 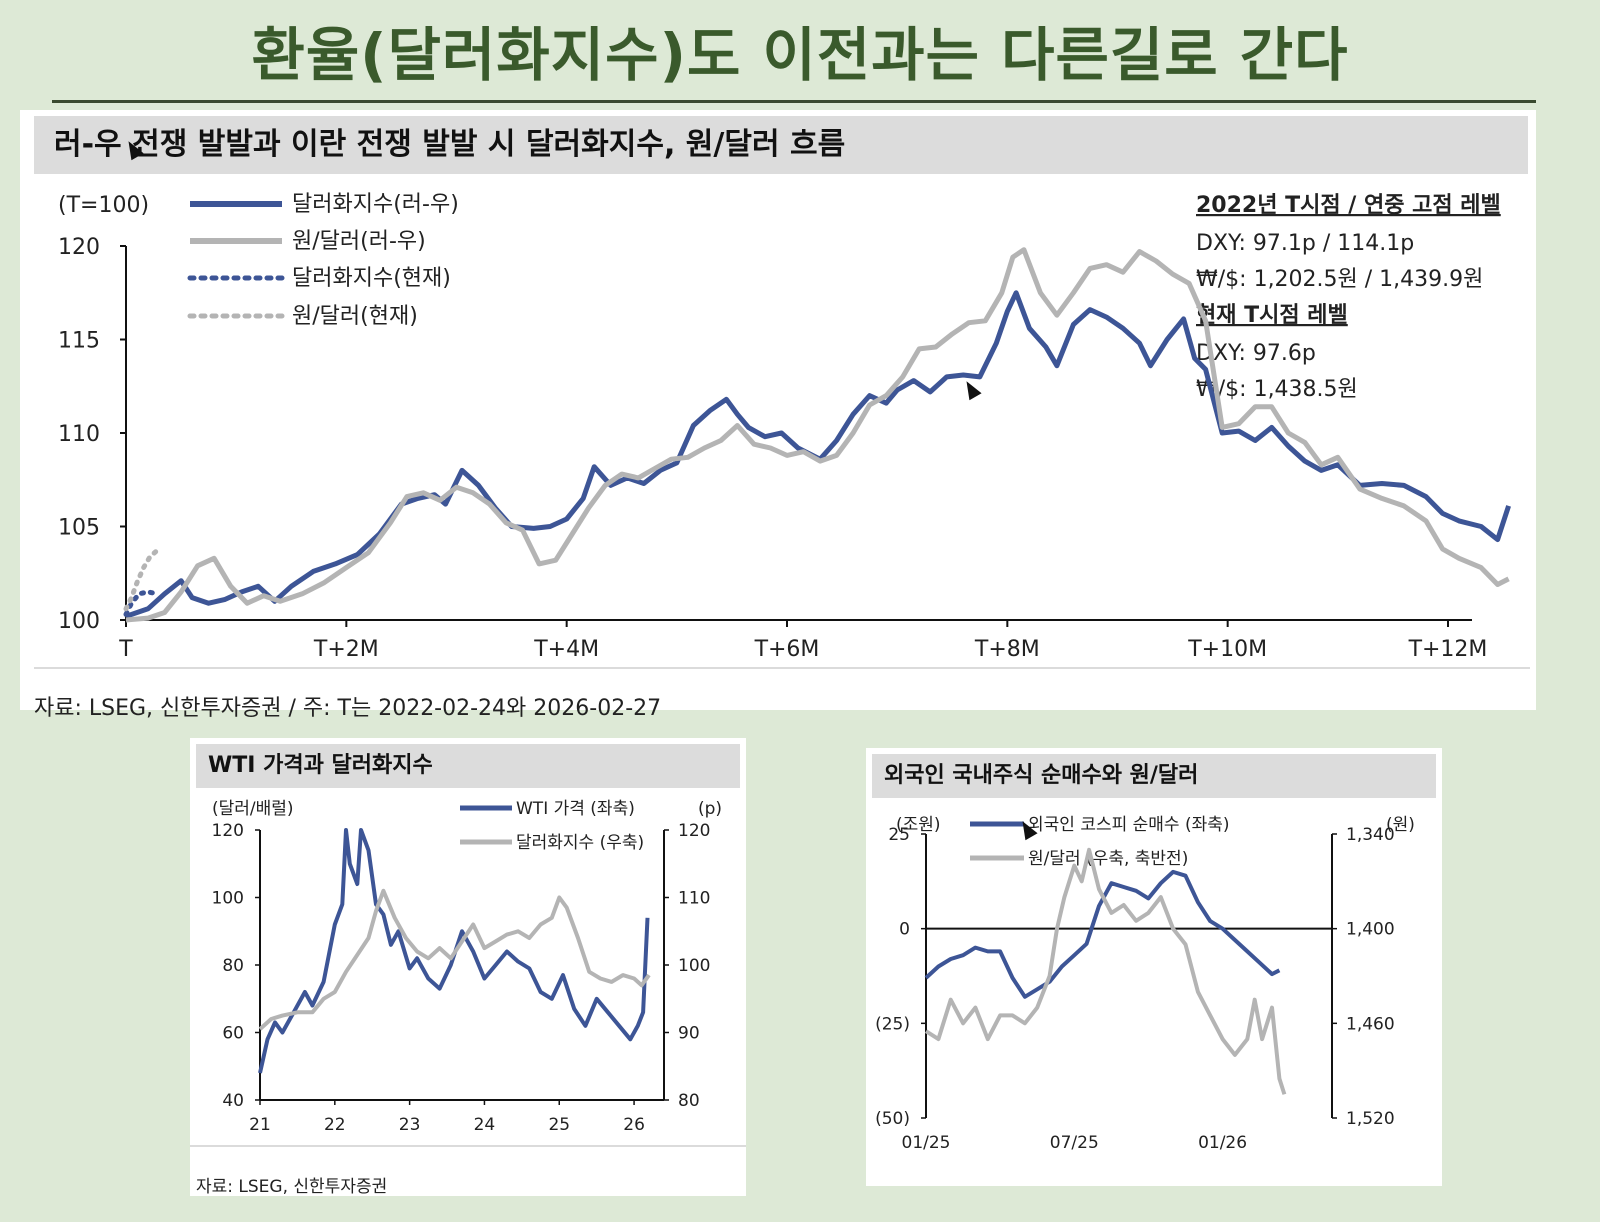 What do you see at coordinates (1074, 1143) in the screenshot?
I see `foreign-x-tick-label: 07/25` at bounding box center [1074, 1143].